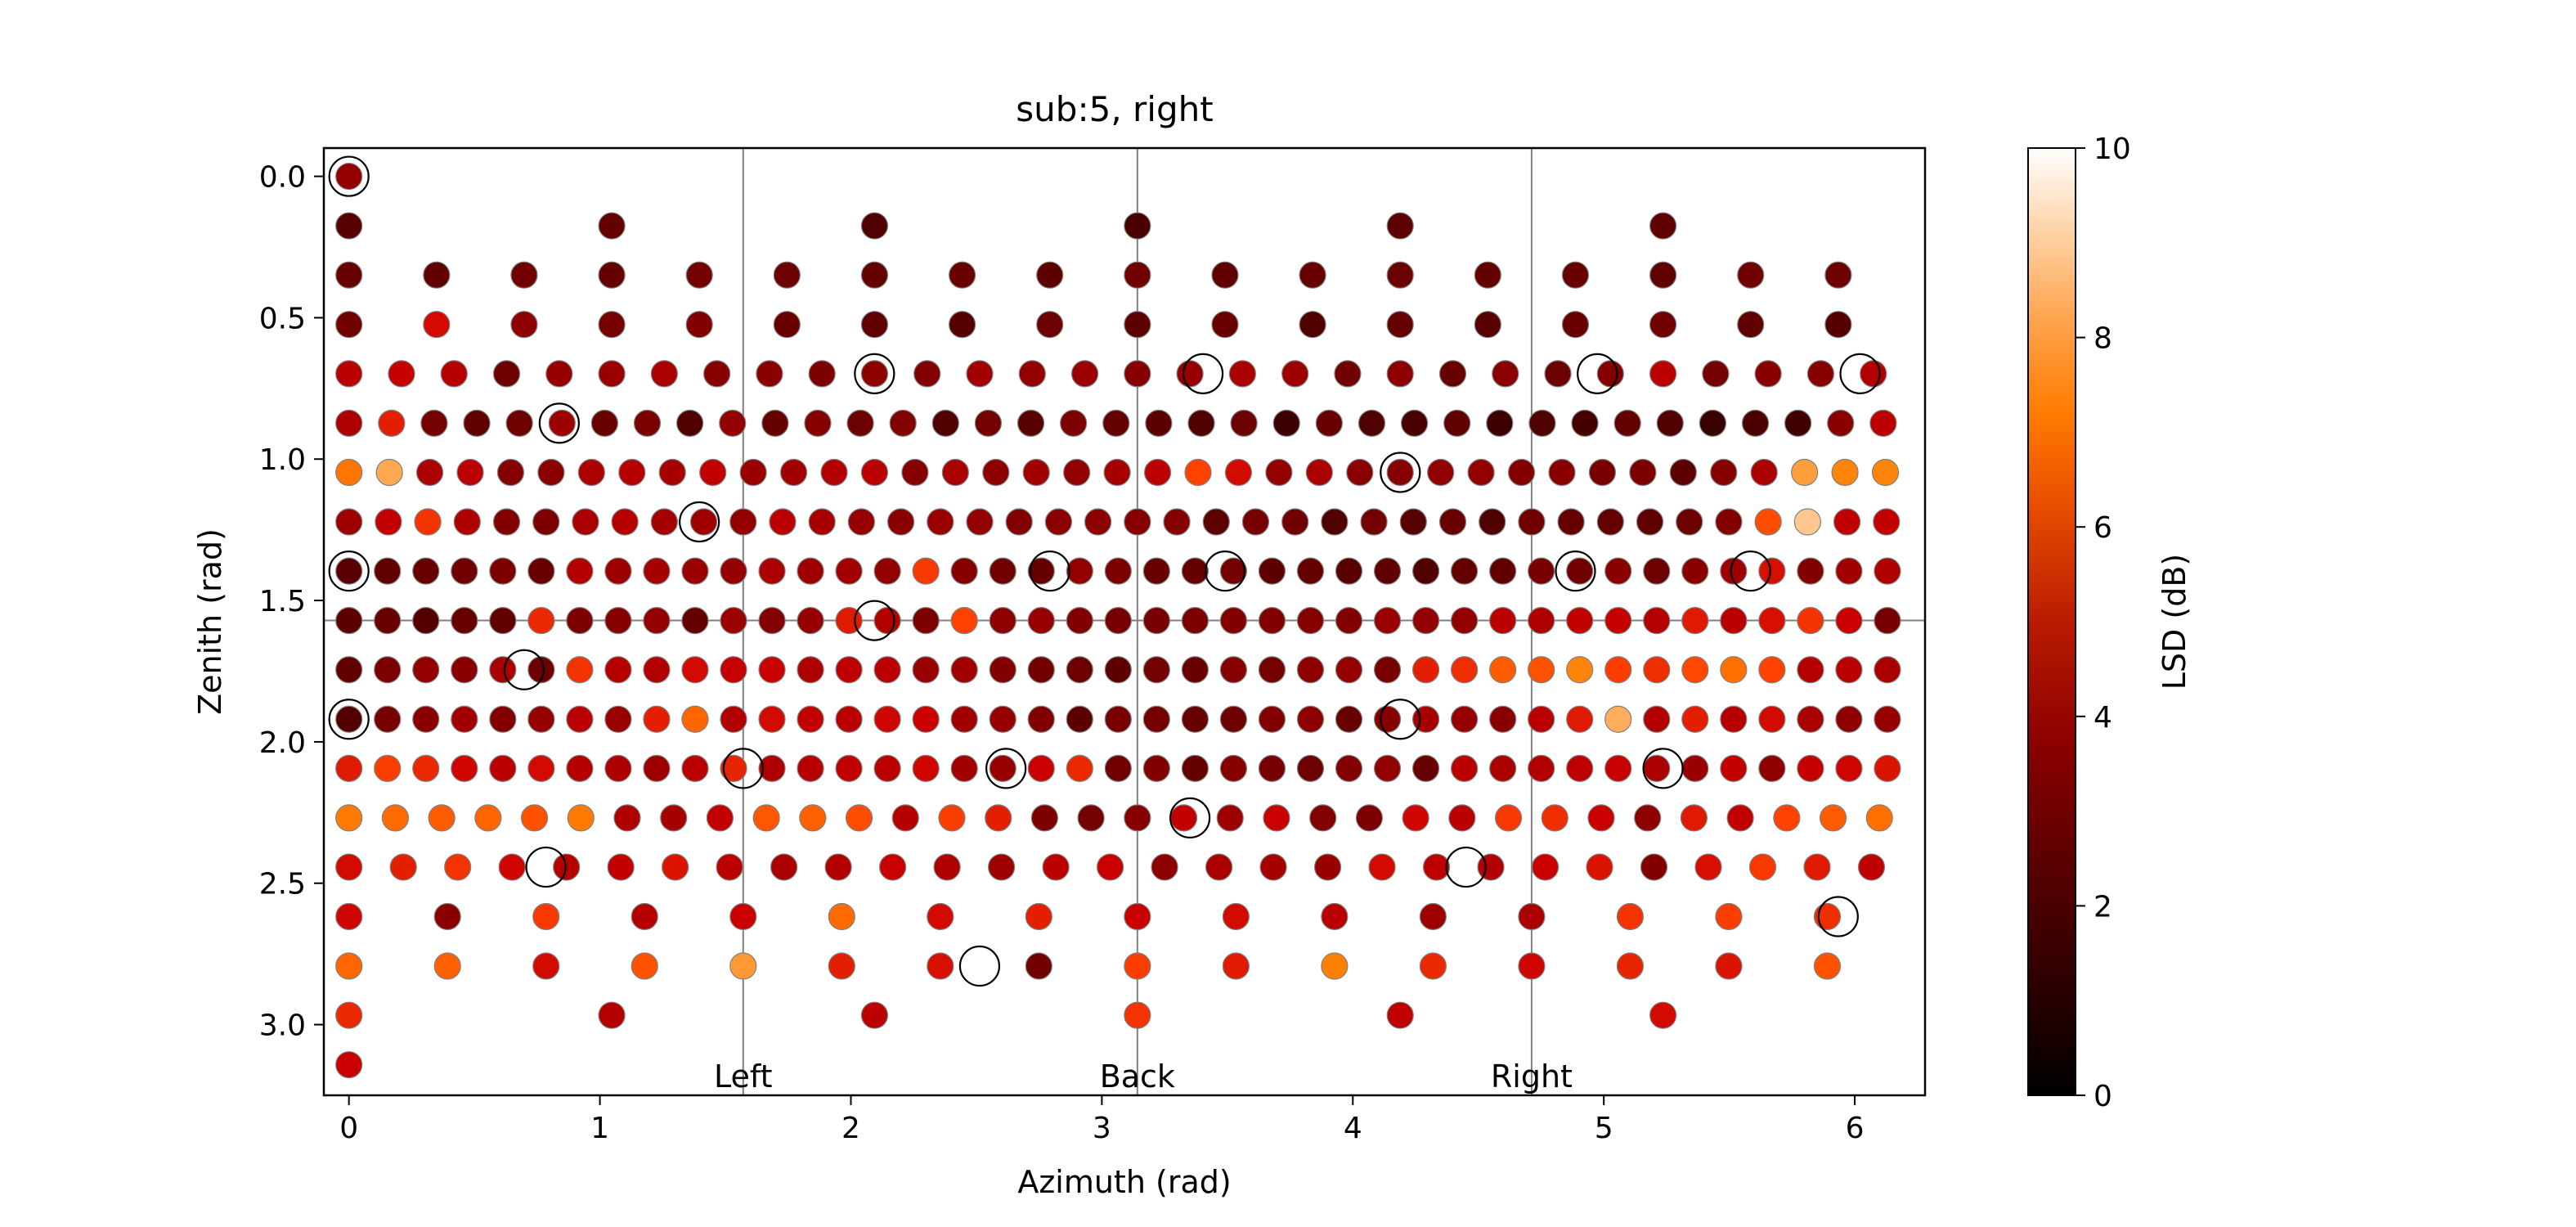 The image size is (2576, 1227). Describe the element at coordinates (1124, 1182) in the screenshot. I see `x-axis-label: Azimuth (rad)` at that location.